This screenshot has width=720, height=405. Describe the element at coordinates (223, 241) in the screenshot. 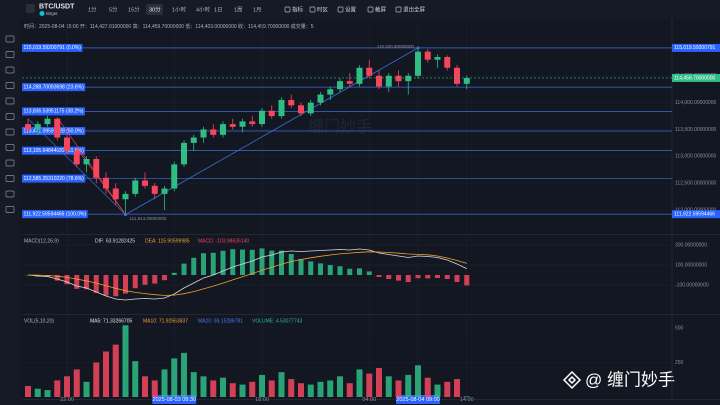

I see `macd-legend: MACD: -103.98635140` at that location.